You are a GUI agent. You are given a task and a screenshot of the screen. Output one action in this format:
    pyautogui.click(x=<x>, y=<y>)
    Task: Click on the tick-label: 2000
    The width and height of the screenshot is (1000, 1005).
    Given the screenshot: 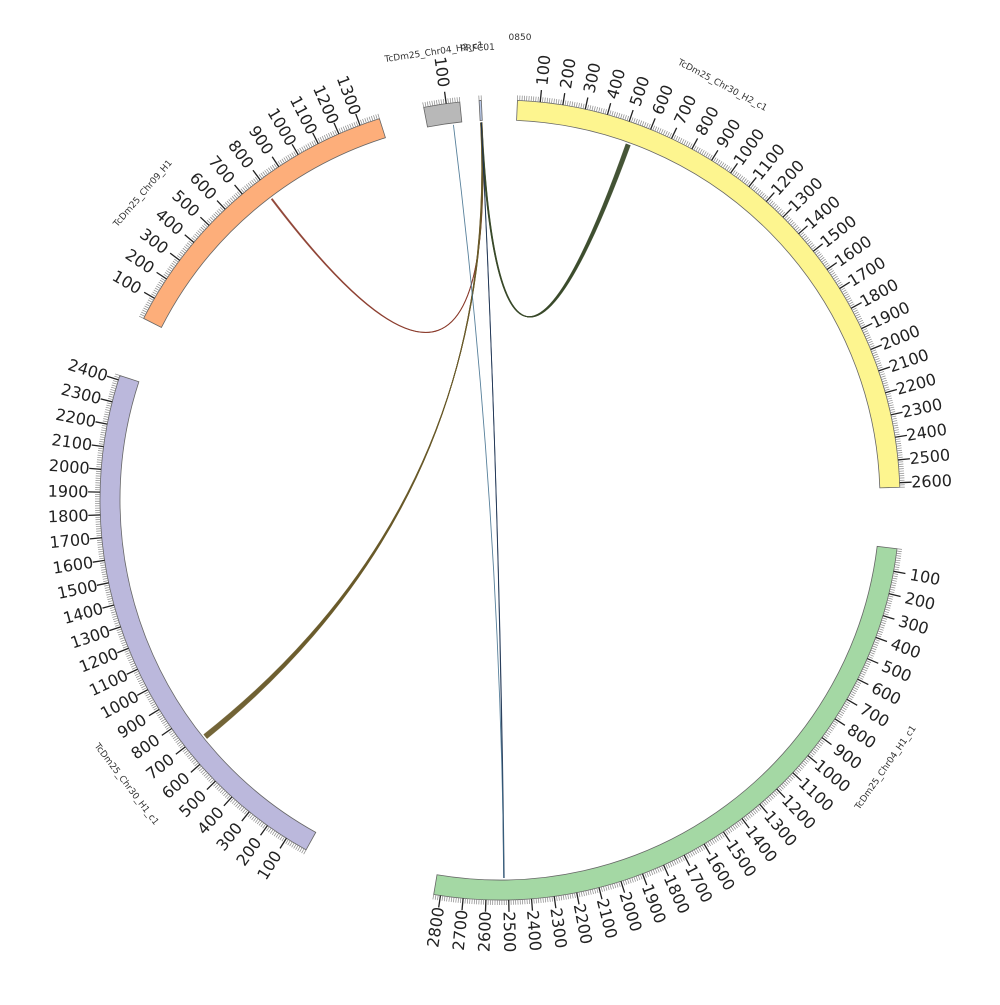 What is the action you would take?
    pyautogui.click(x=69, y=467)
    